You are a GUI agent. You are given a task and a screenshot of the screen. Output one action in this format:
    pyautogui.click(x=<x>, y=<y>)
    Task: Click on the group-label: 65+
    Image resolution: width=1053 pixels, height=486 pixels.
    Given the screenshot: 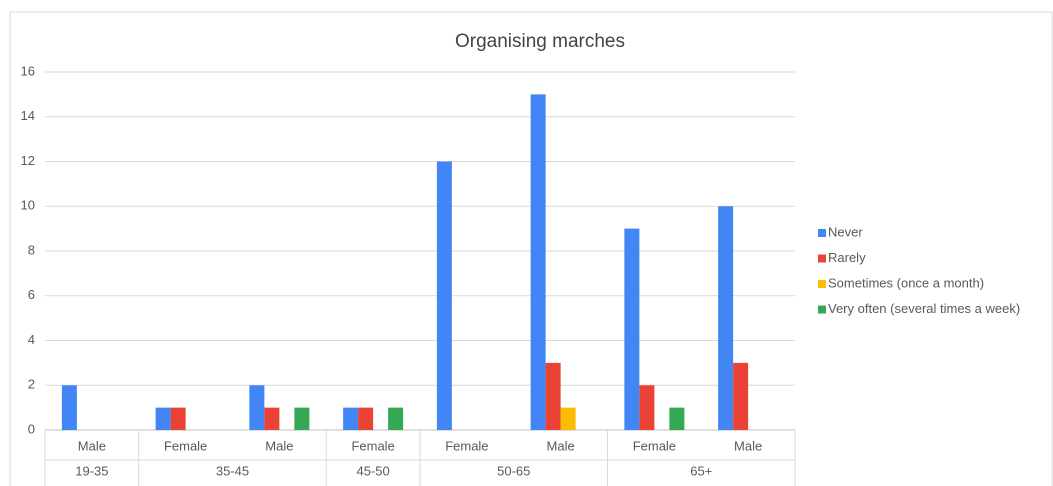 What is the action you would take?
    pyautogui.click(x=701, y=470)
    